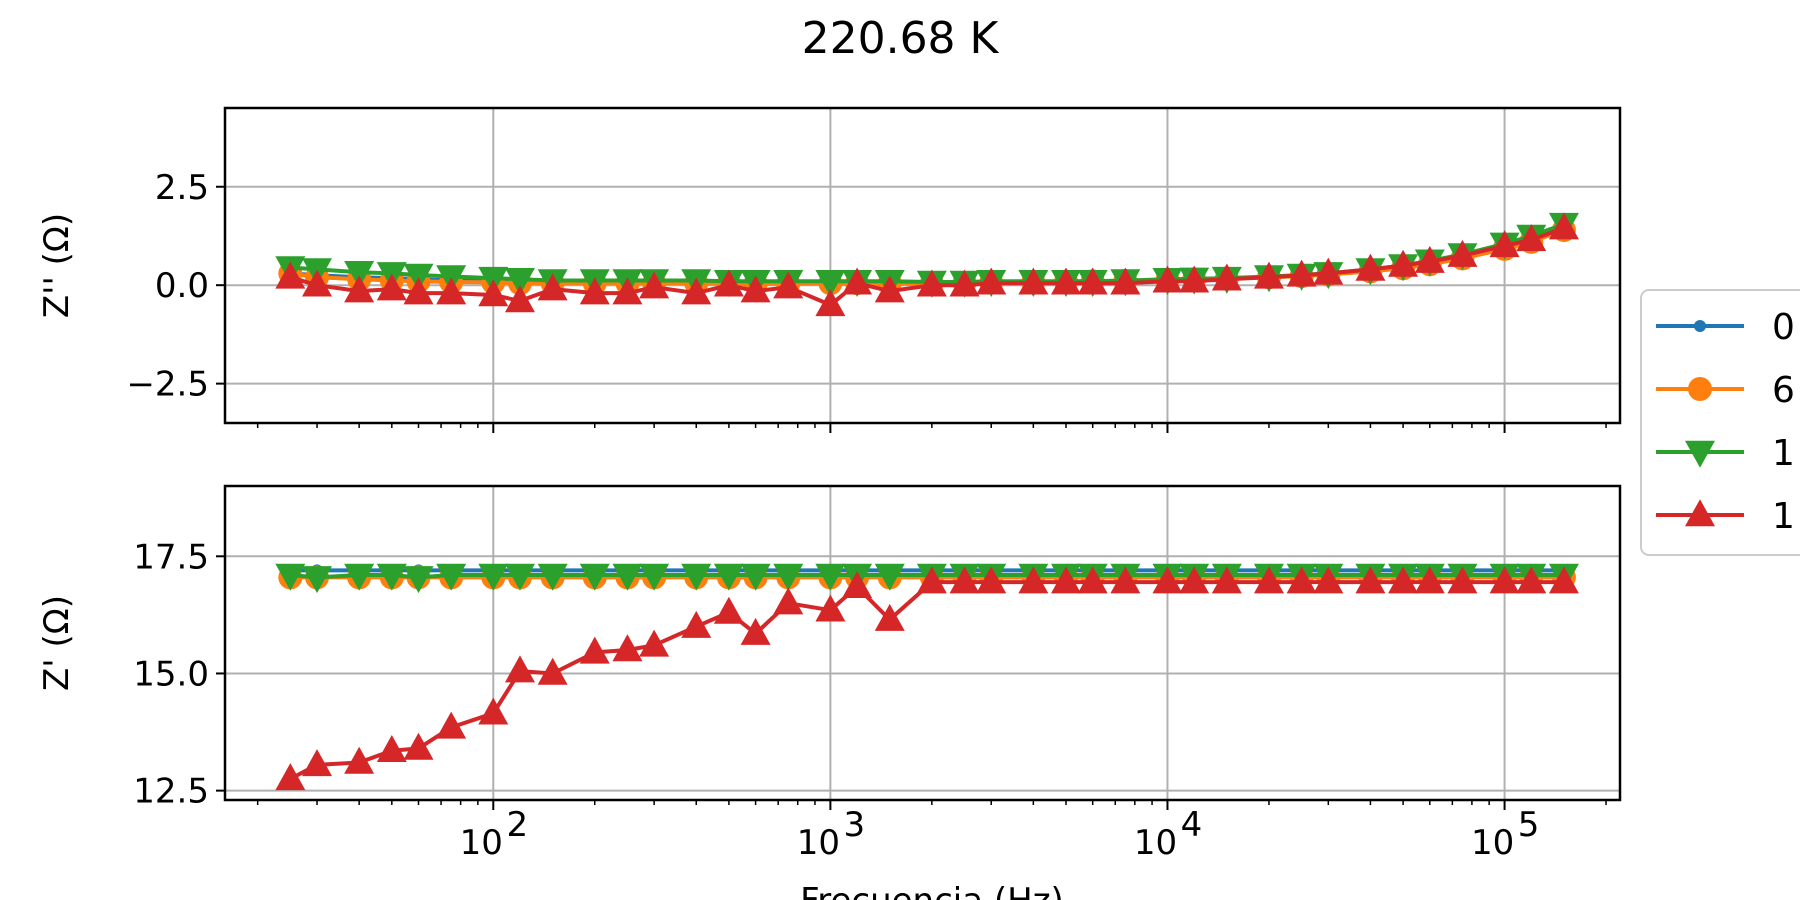  What do you see at coordinates (927, 264) in the screenshot?
I see `series-group` at bounding box center [927, 264].